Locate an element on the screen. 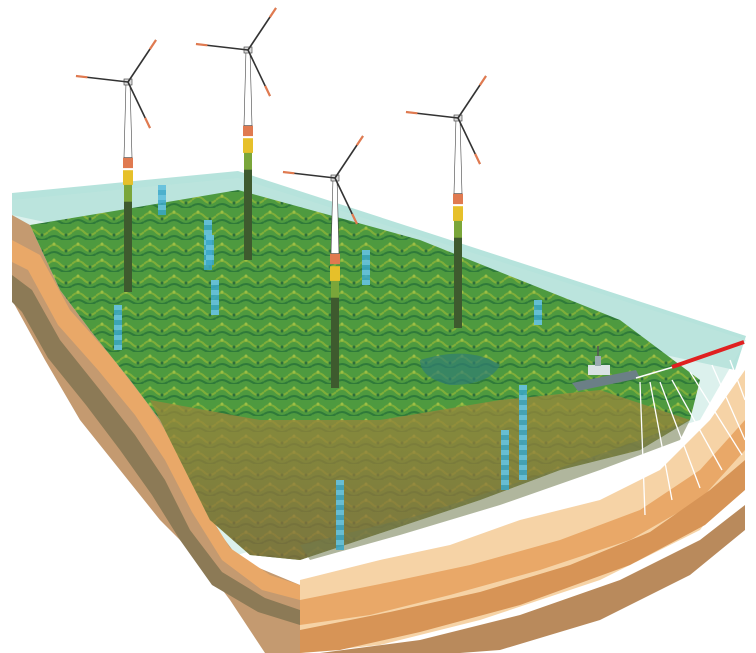 The width and height of the screenshot is (756, 653). seabed-dark-pool is located at coordinates (460, 369).